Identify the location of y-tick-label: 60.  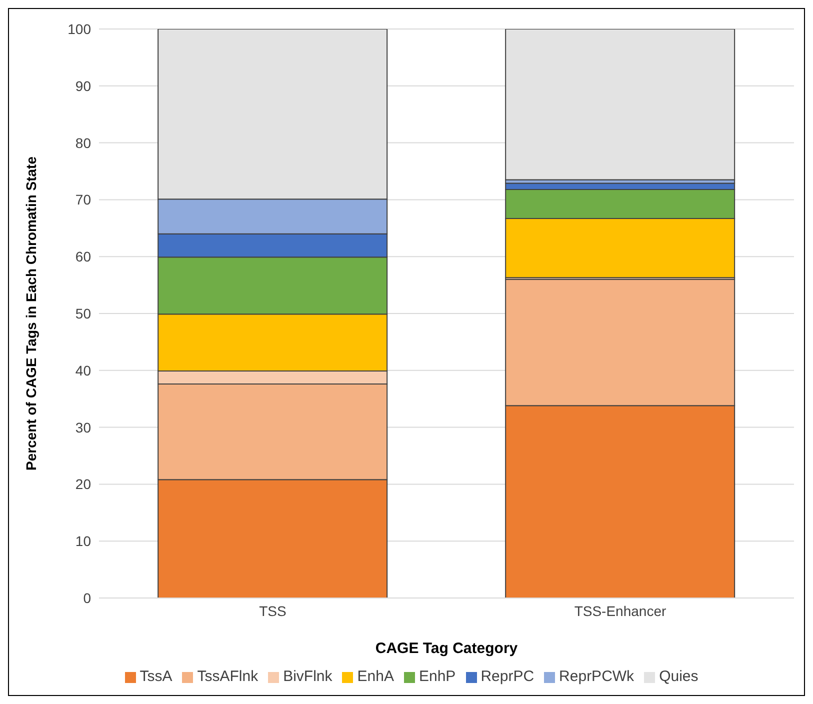
(83, 256).